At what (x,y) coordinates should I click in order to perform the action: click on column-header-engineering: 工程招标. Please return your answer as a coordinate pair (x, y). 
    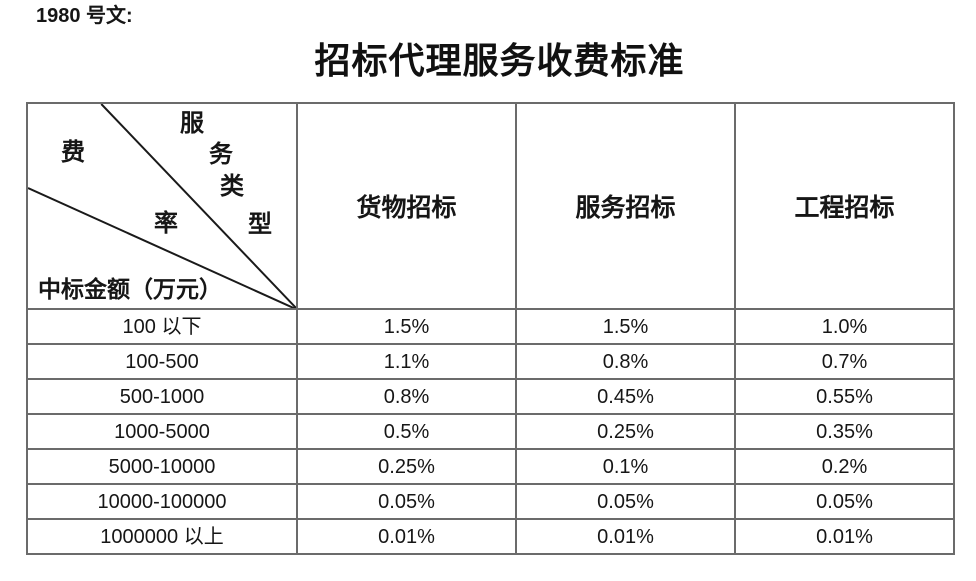
    Looking at the image, I should click on (844, 206).